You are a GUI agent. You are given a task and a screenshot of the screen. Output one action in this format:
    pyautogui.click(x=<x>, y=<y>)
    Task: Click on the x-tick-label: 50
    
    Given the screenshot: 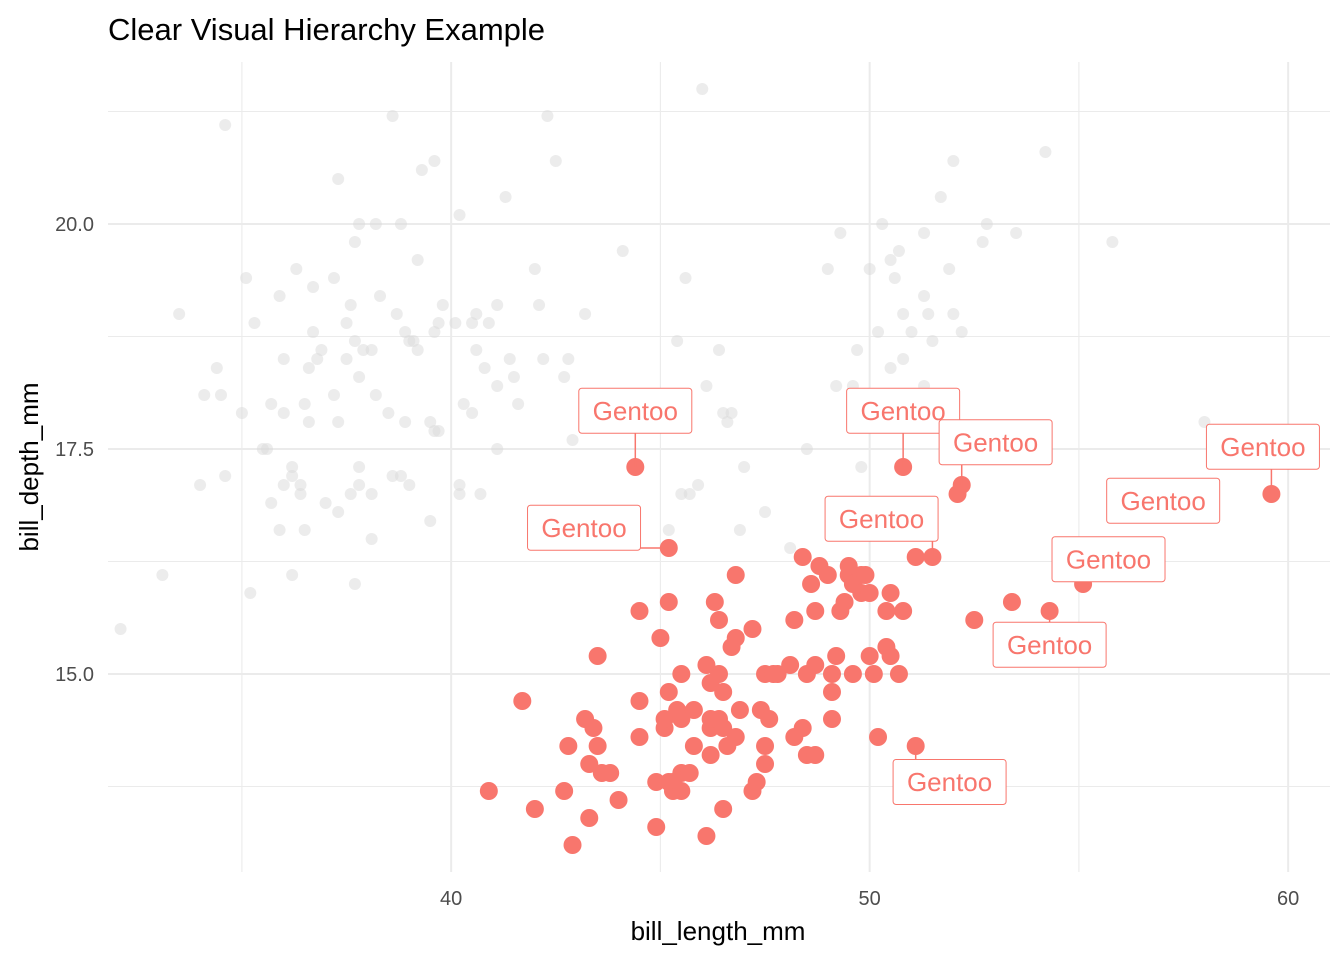 What is the action you would take?
    pyautogui.click(x=870, y=899)
    